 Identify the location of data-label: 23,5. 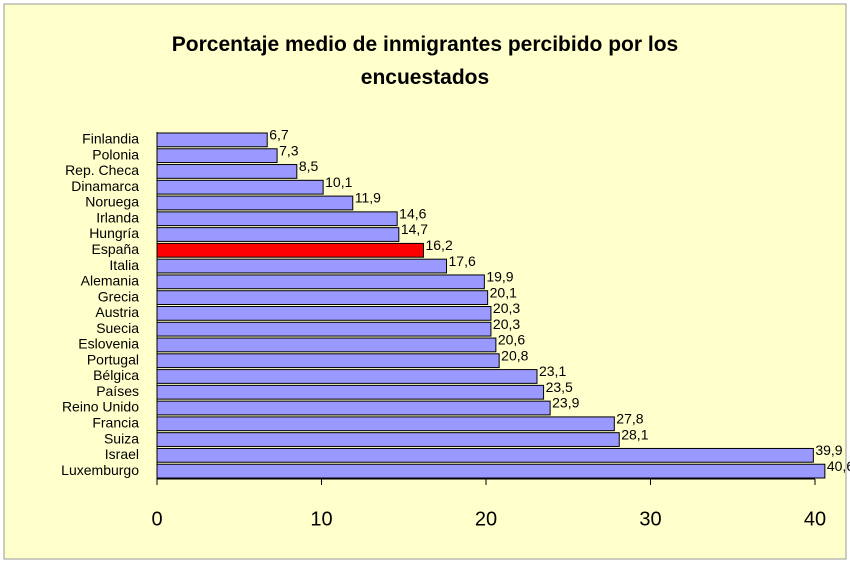
(559, 387).